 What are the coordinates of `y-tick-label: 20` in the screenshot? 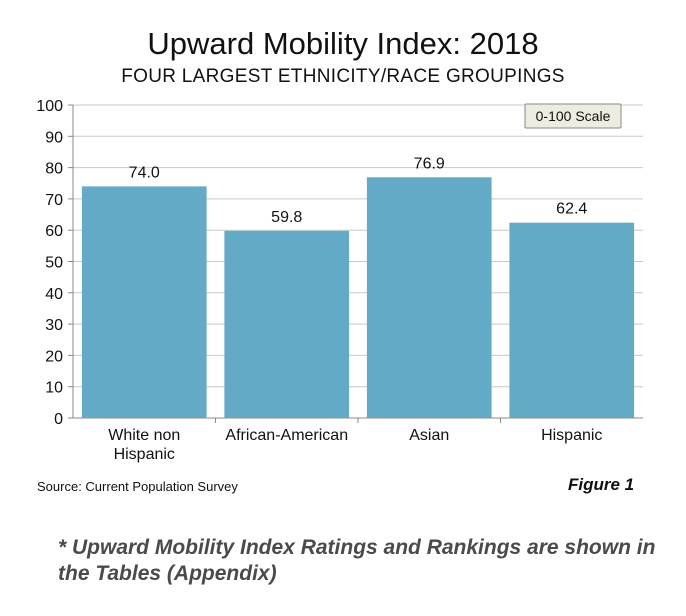 It's located at (54, 356).